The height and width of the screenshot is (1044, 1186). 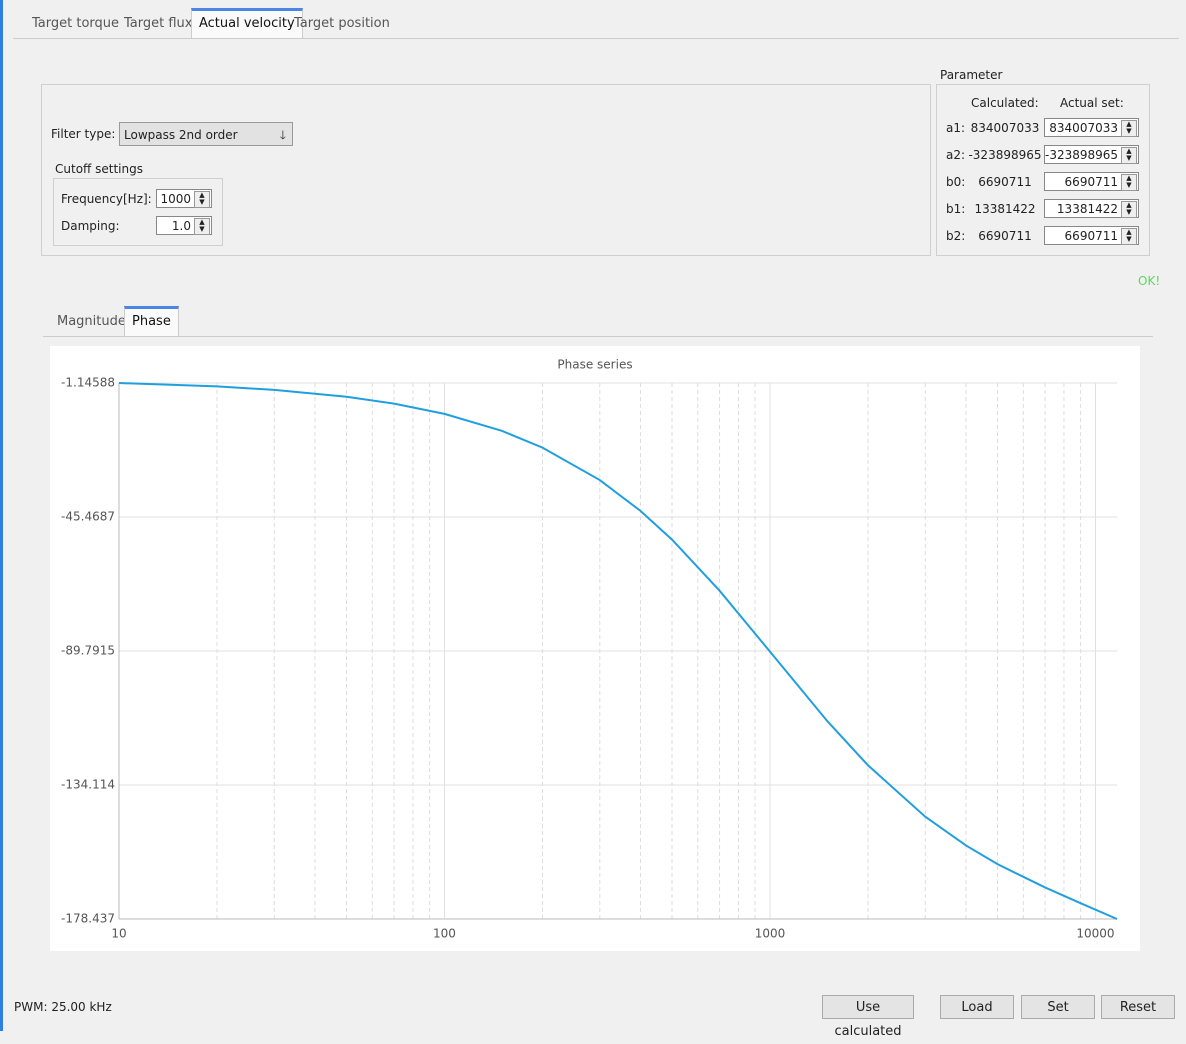 I want to click on y-tick-label: -45.4687, so click(x=88, y=517).